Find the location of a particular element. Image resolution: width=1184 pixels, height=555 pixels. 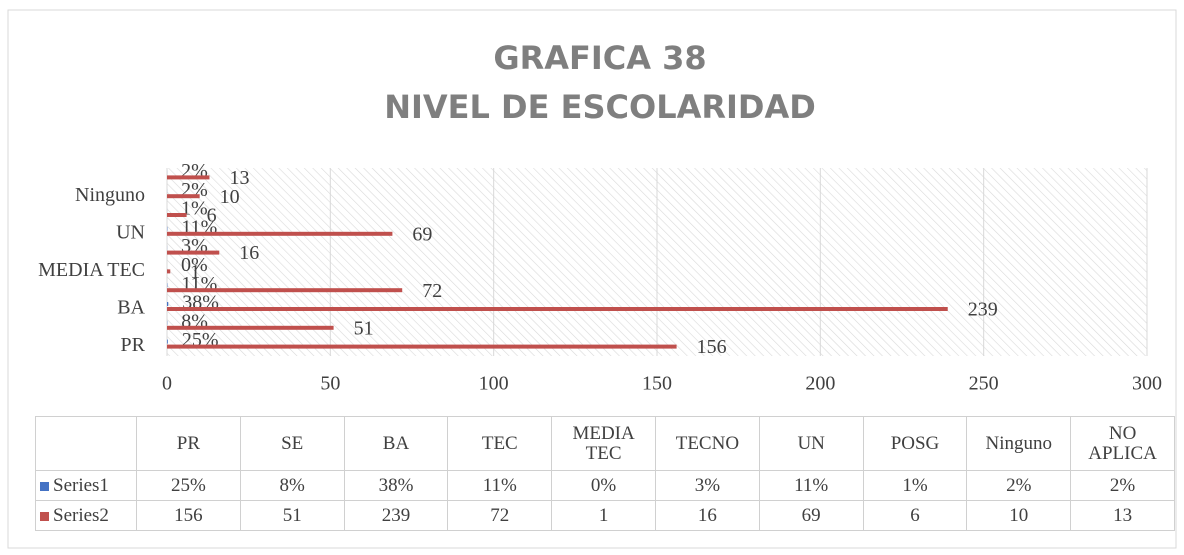

table-row: Series1 25% 8% 38% 11% 0% 3% 11% 1% 2% 2% is located at coordinates (605, 485).